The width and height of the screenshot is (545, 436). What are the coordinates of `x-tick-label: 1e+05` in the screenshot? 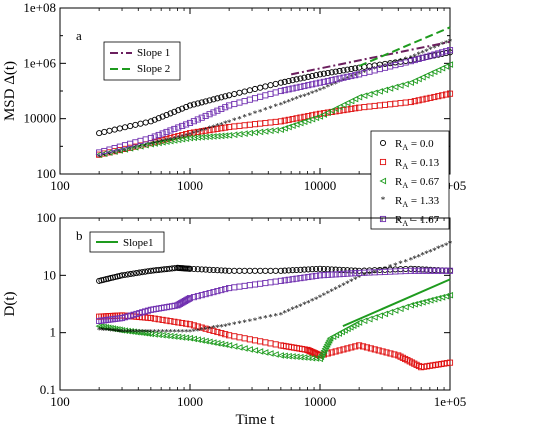 It's located at (450, 401).